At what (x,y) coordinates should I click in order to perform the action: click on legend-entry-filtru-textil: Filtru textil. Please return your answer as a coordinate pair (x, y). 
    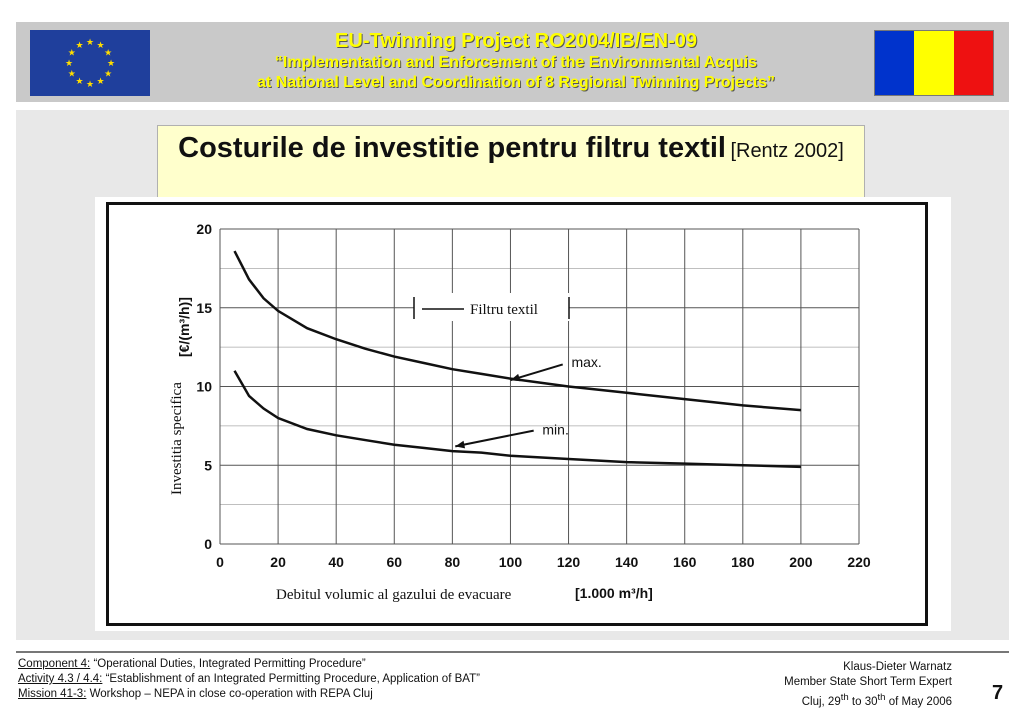
    Looking at the image, I should click on (504, 310).